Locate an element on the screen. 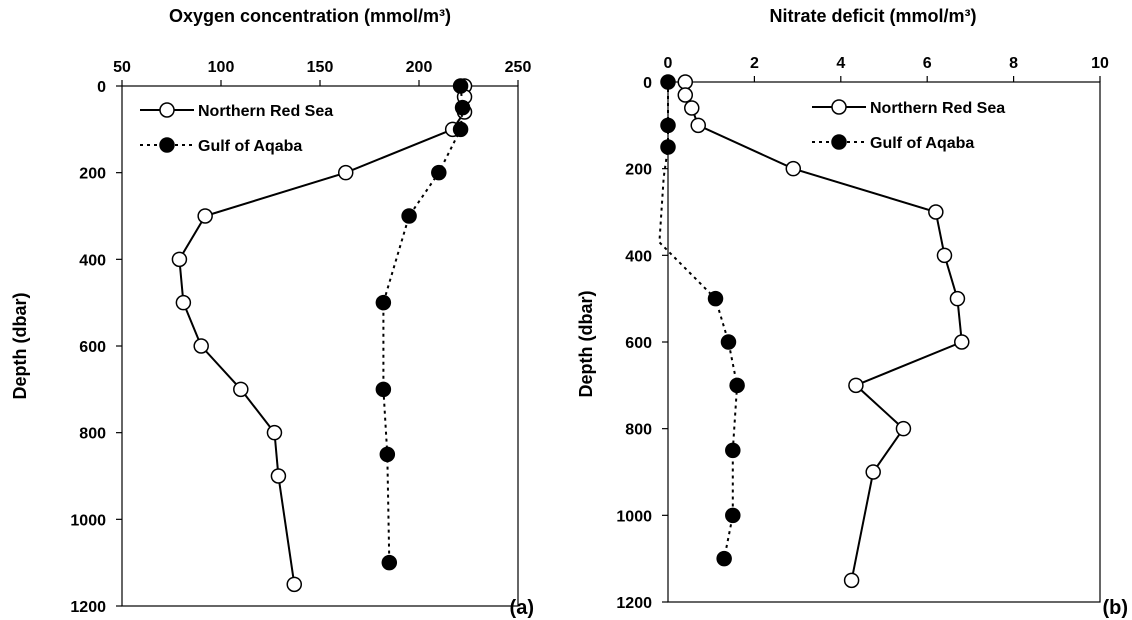 The height and width of the screenshot is (620, 1132). x-tick-label: 2 is located at coordinates (754, 63).